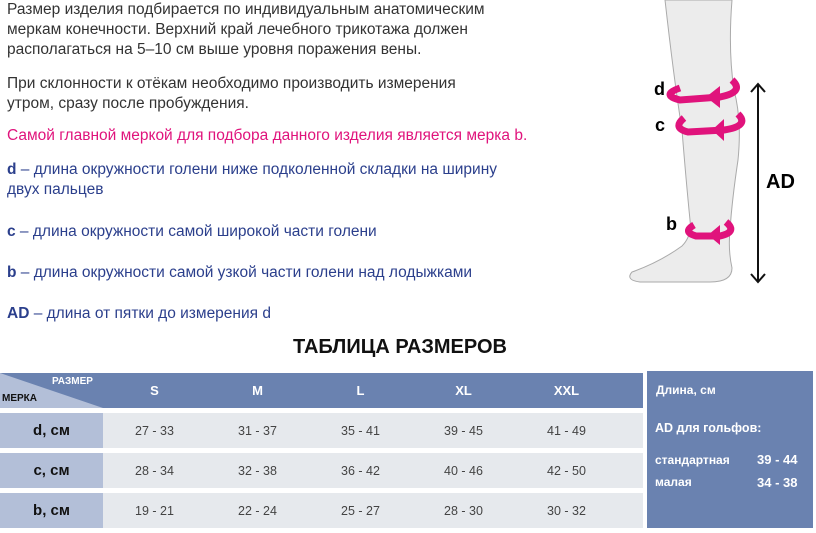 The image size is (816, 533). I want to click on corner-cell, so click(51, 390).